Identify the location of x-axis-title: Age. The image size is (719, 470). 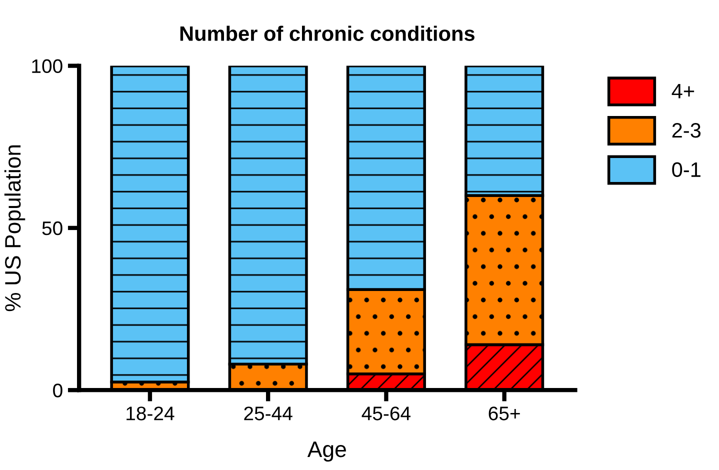
(326, 452).